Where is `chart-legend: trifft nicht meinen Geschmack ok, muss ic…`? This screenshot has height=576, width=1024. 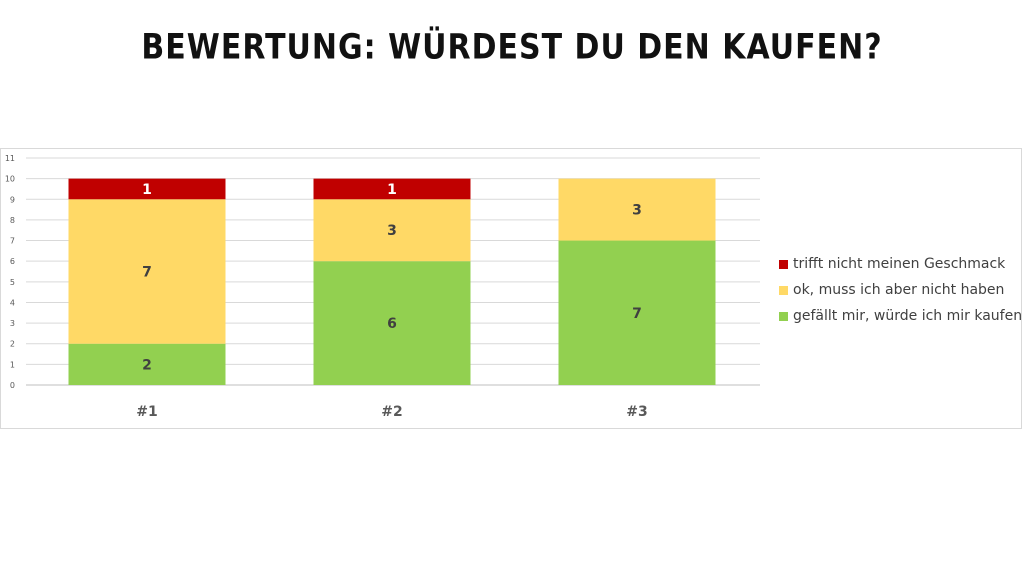
chart-legend: trifft nicht meinen Geschmack ok, muss ic… is located at coordinates (900, 290).